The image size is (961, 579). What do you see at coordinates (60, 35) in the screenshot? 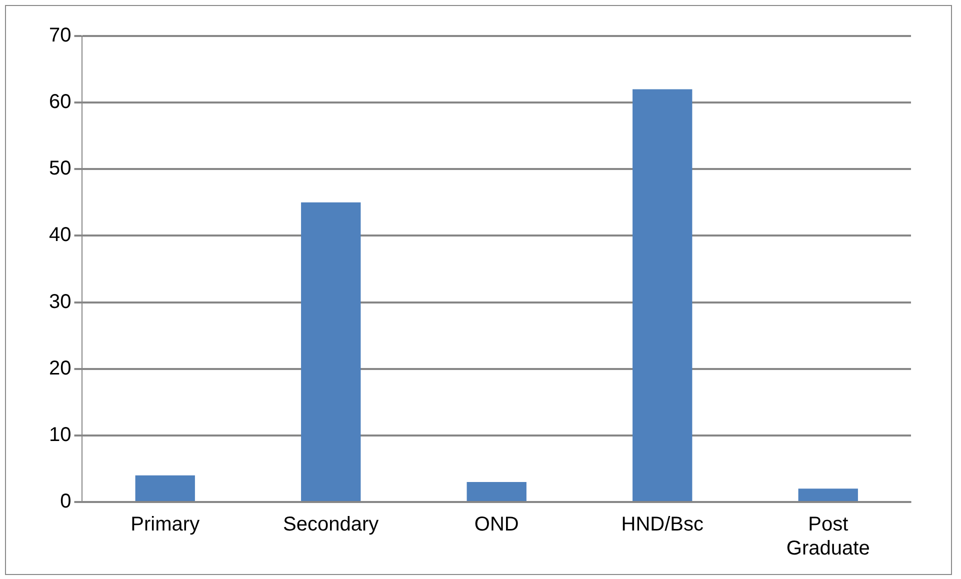
I see `y-tick-label: 70` at bounding box center [60, 35].